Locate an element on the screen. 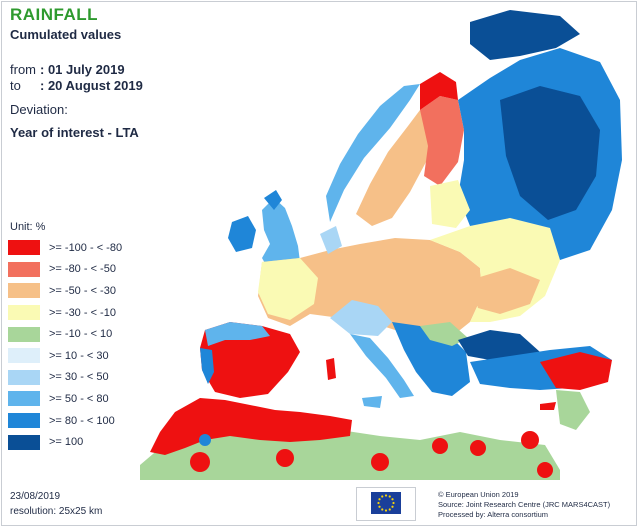 Image resolution: width=640 pixels, height=529 pixels. legend-item: >= -80 - < -50 is located at coordinates (65, 270).